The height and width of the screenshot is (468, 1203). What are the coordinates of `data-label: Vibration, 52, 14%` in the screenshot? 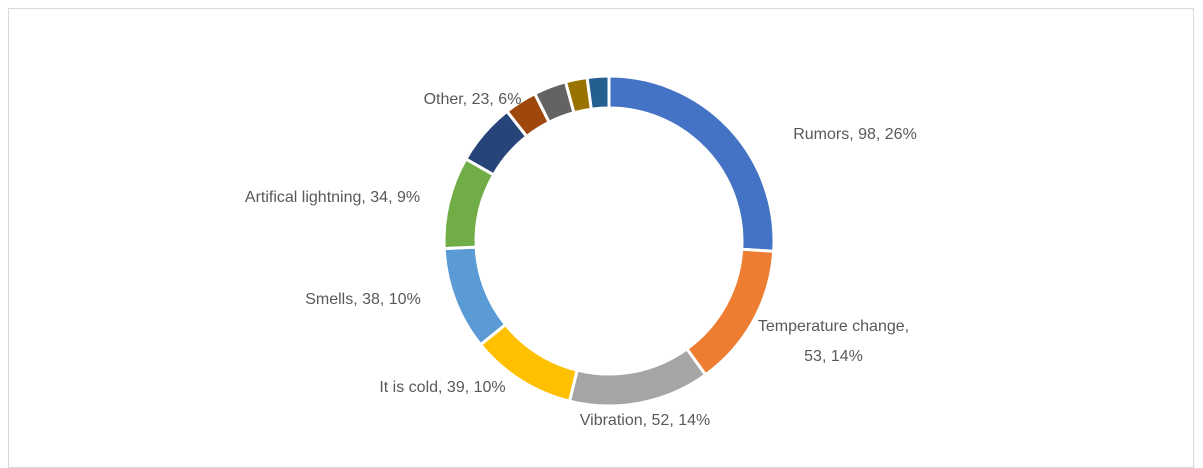 It's located at (645, 420).